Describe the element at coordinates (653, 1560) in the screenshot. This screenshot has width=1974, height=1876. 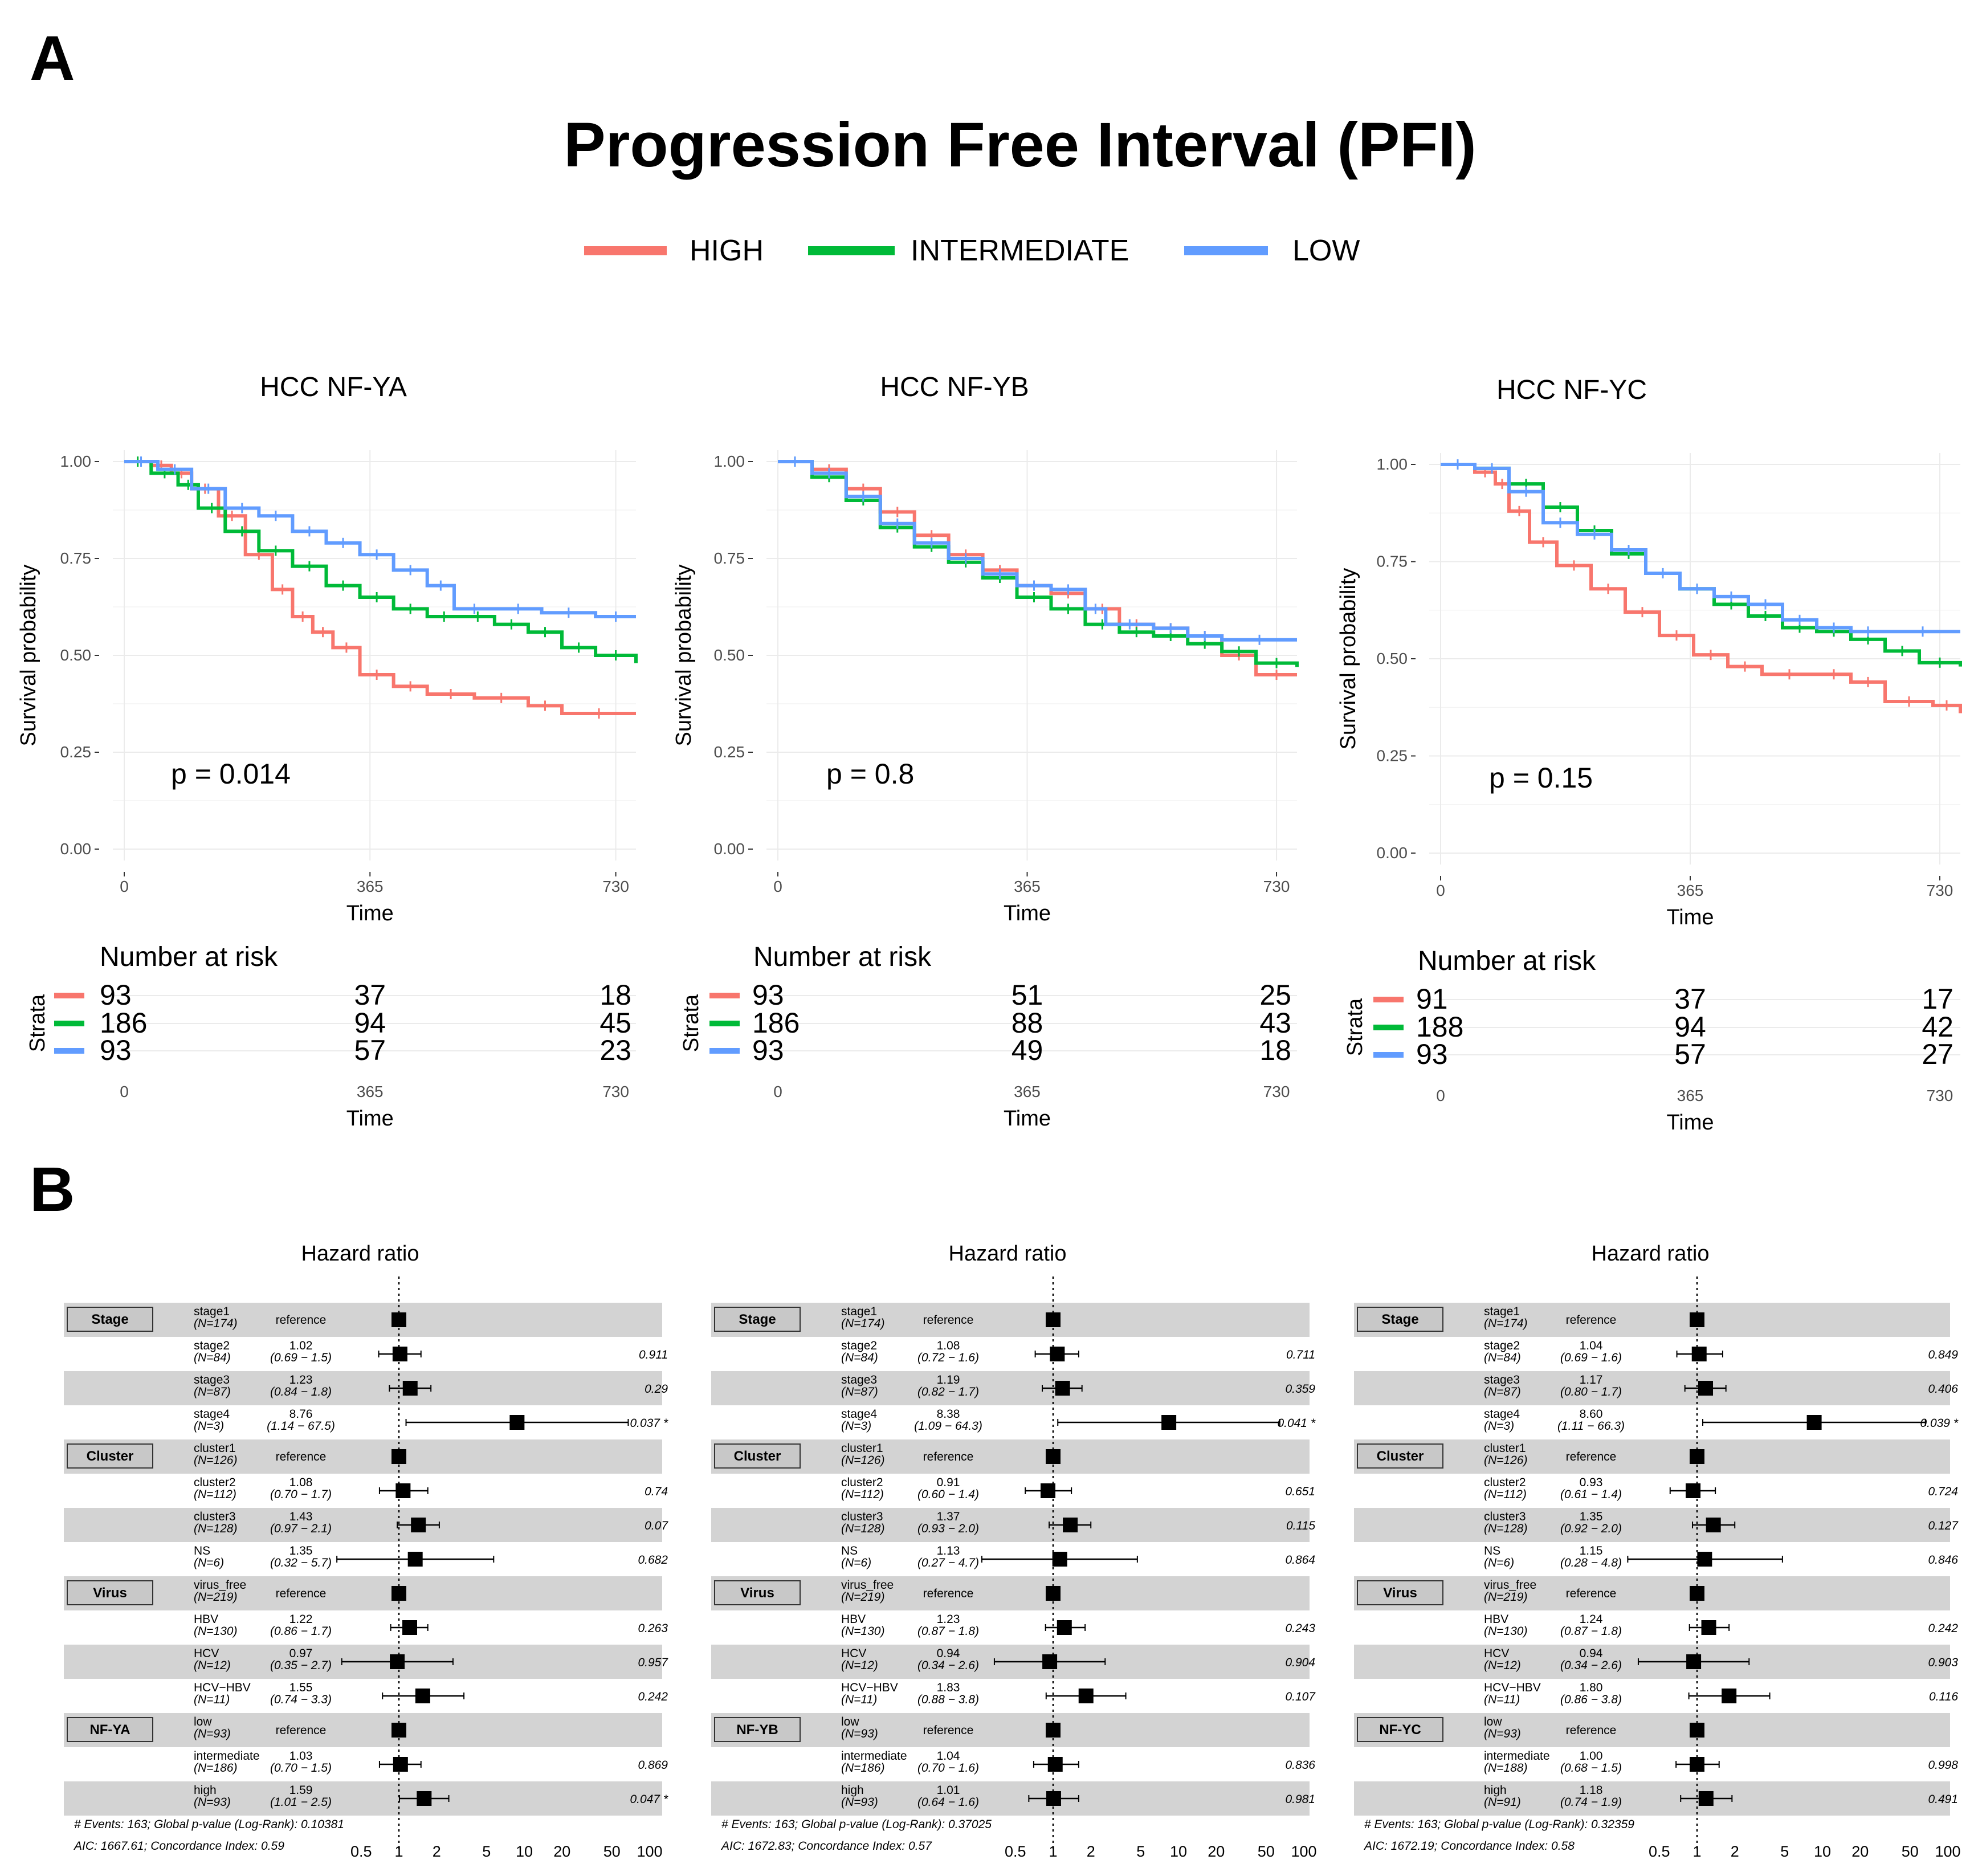
I see `forest-p-value: 0.682` at that location.